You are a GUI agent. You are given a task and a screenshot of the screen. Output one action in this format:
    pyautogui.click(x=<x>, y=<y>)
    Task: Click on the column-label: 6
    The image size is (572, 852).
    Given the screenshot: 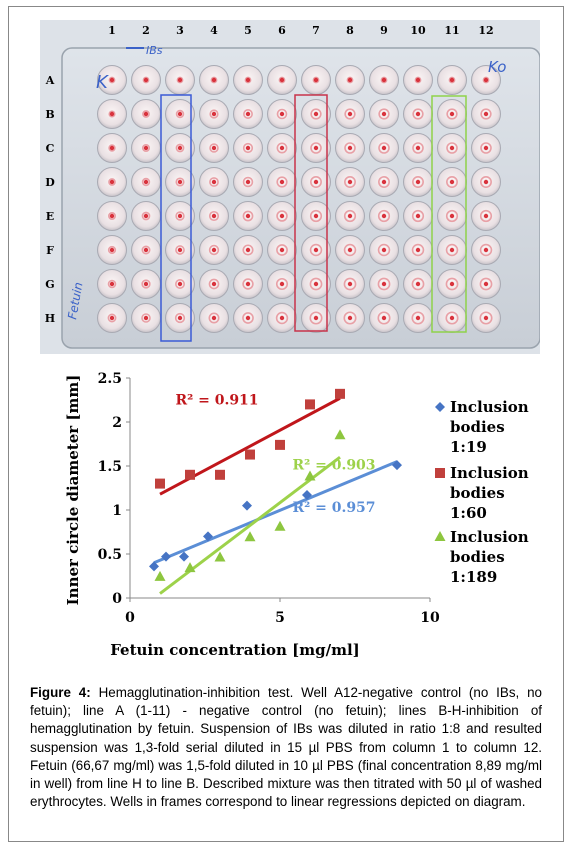 What is the action you would take?
    pyautogui.click(x=282, y=30)
    